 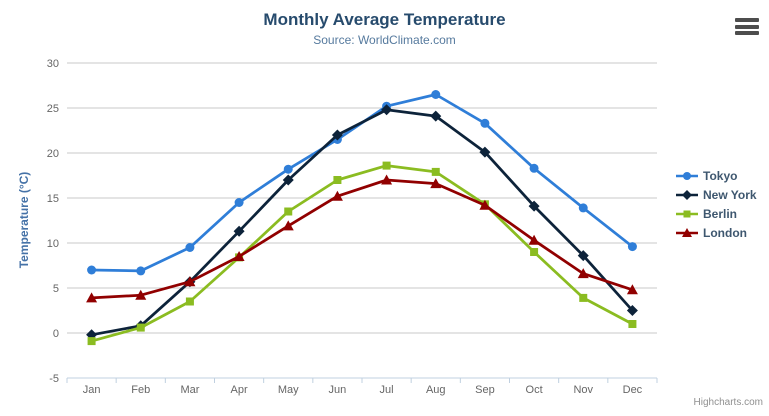 What do you see at coordinates (687, 232) in the screenshot?
I see `triangle-marker-icon` at bounding box center [687, 232].